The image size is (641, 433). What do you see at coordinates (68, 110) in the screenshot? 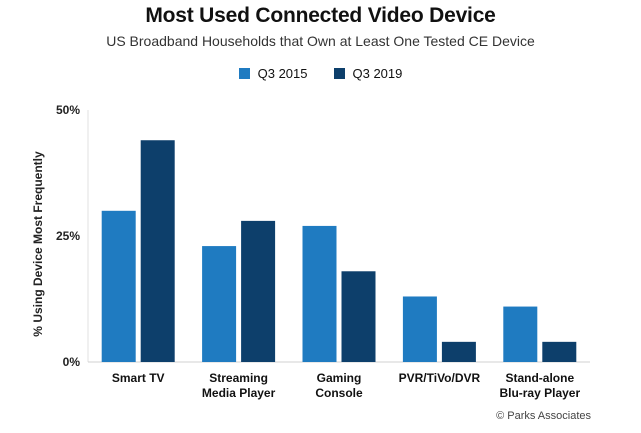
I see `y-tick-label: 50%` at bounding box center [68, 110].